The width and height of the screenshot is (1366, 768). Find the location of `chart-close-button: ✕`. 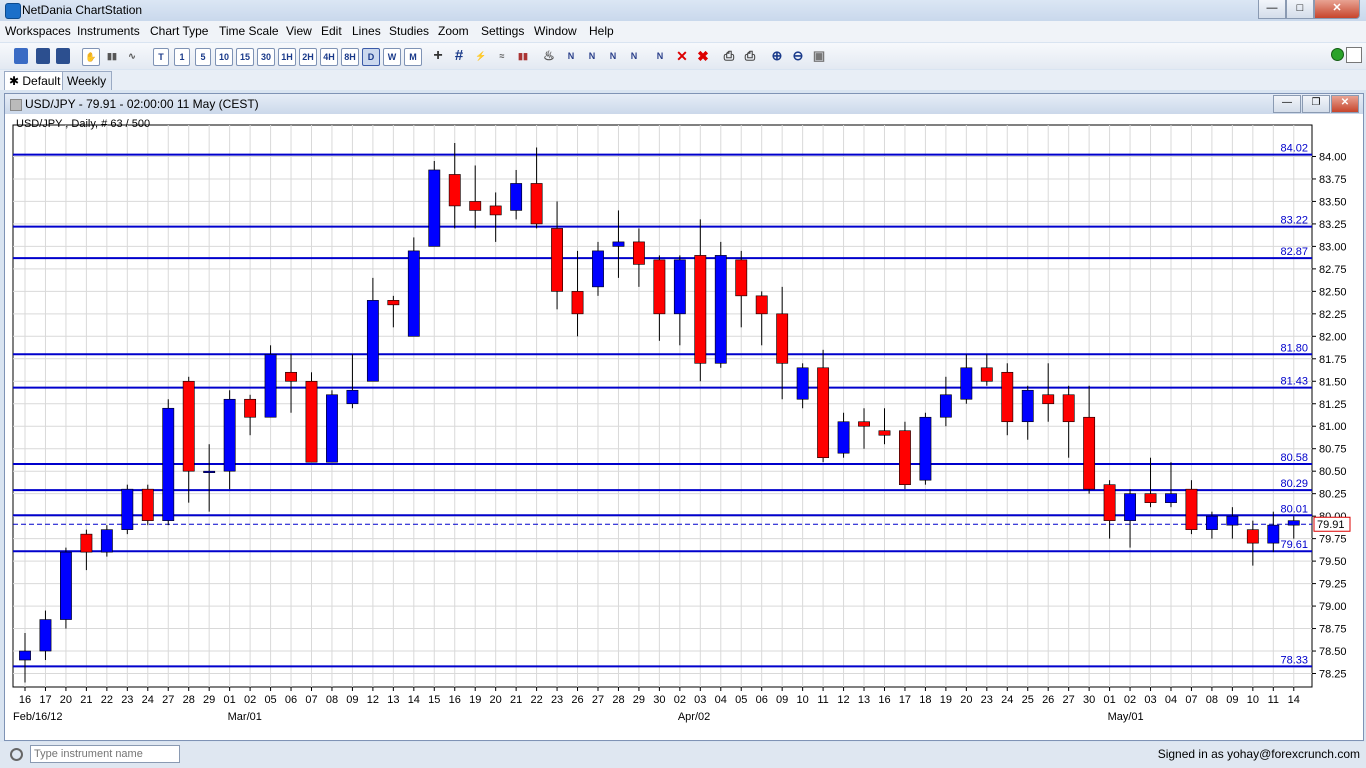

chart-close-button: ✕ is located at coordinates (1345, 104).